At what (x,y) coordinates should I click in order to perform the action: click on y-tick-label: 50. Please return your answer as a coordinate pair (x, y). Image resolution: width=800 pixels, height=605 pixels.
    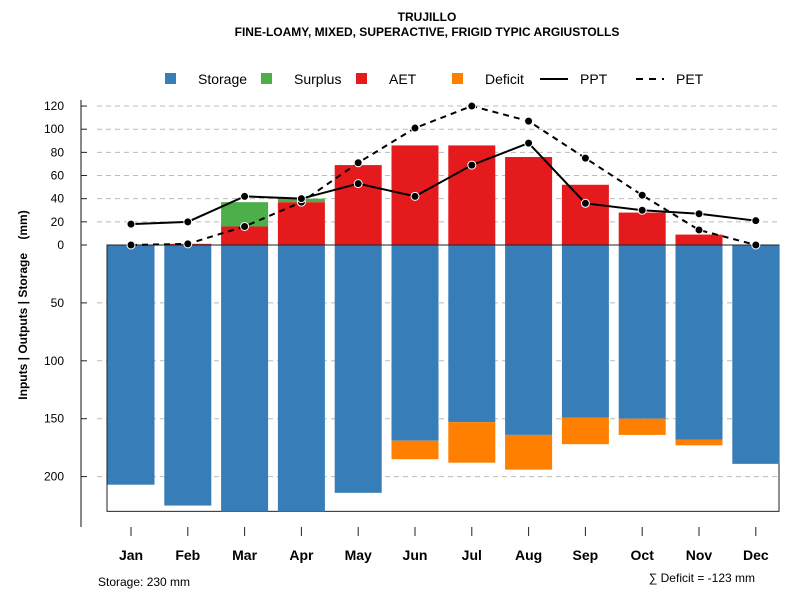
    Looking at the image, I should click on (58, 303).